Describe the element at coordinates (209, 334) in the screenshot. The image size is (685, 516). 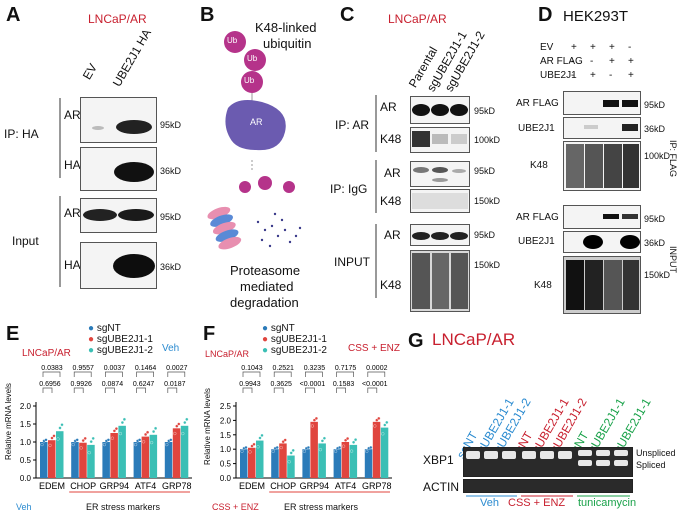
I see `panel-letter-f: F` at that location.